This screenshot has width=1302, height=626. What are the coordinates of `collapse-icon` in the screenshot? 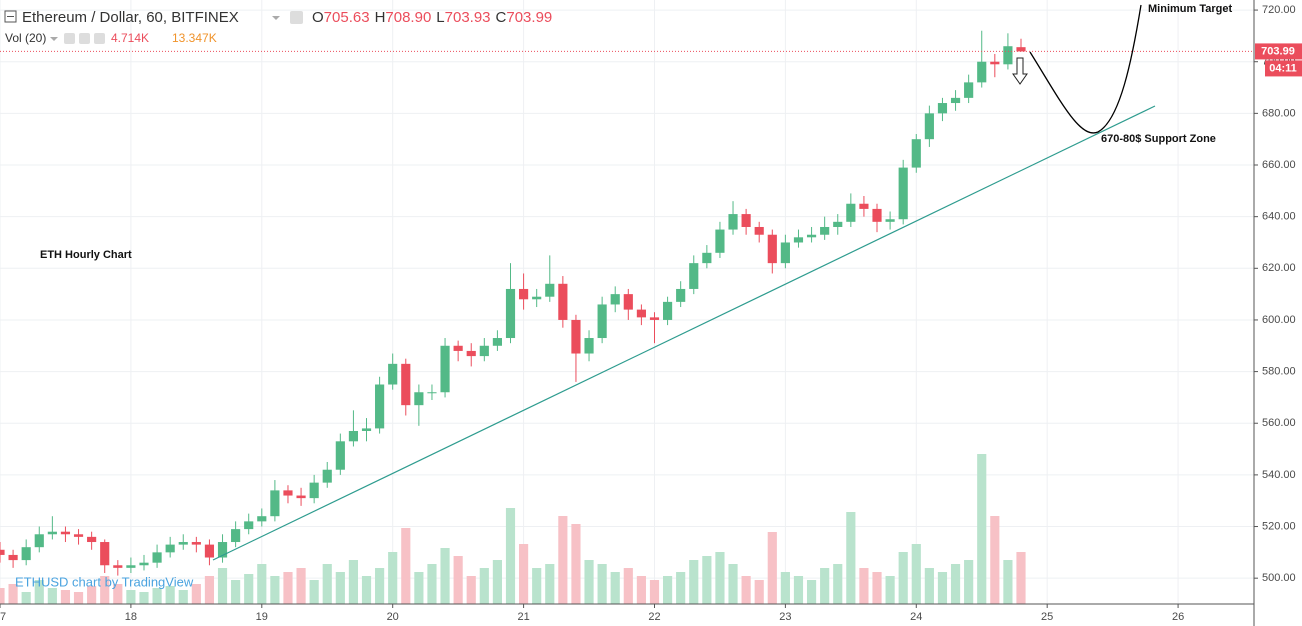 It's located at (10, 16).